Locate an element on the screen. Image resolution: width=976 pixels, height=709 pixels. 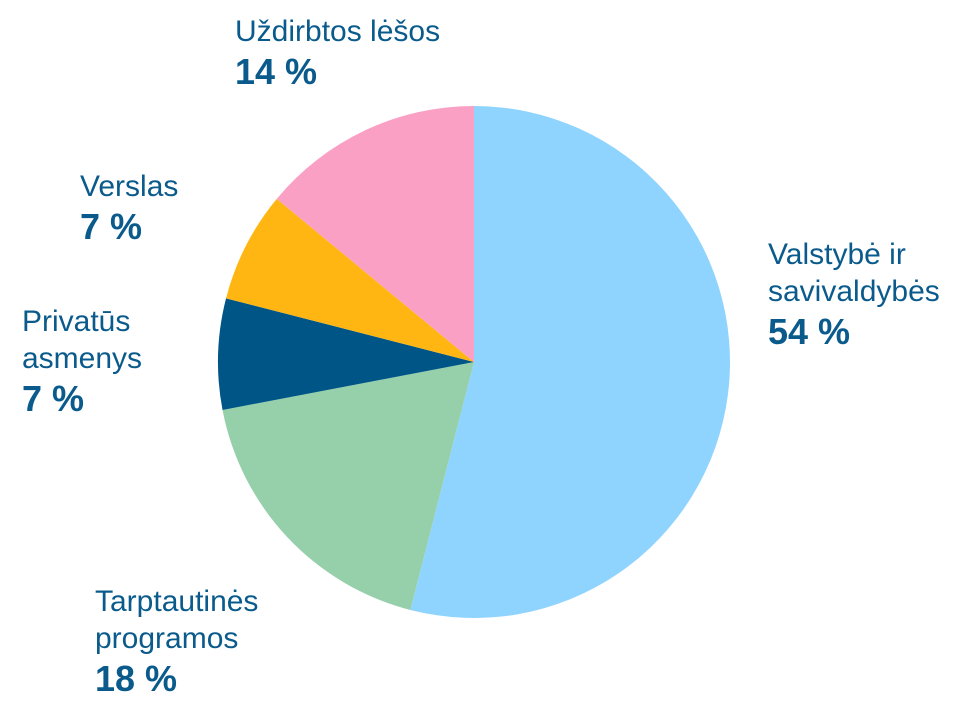
value-label: 18 % is located at coordinates (136, 678).